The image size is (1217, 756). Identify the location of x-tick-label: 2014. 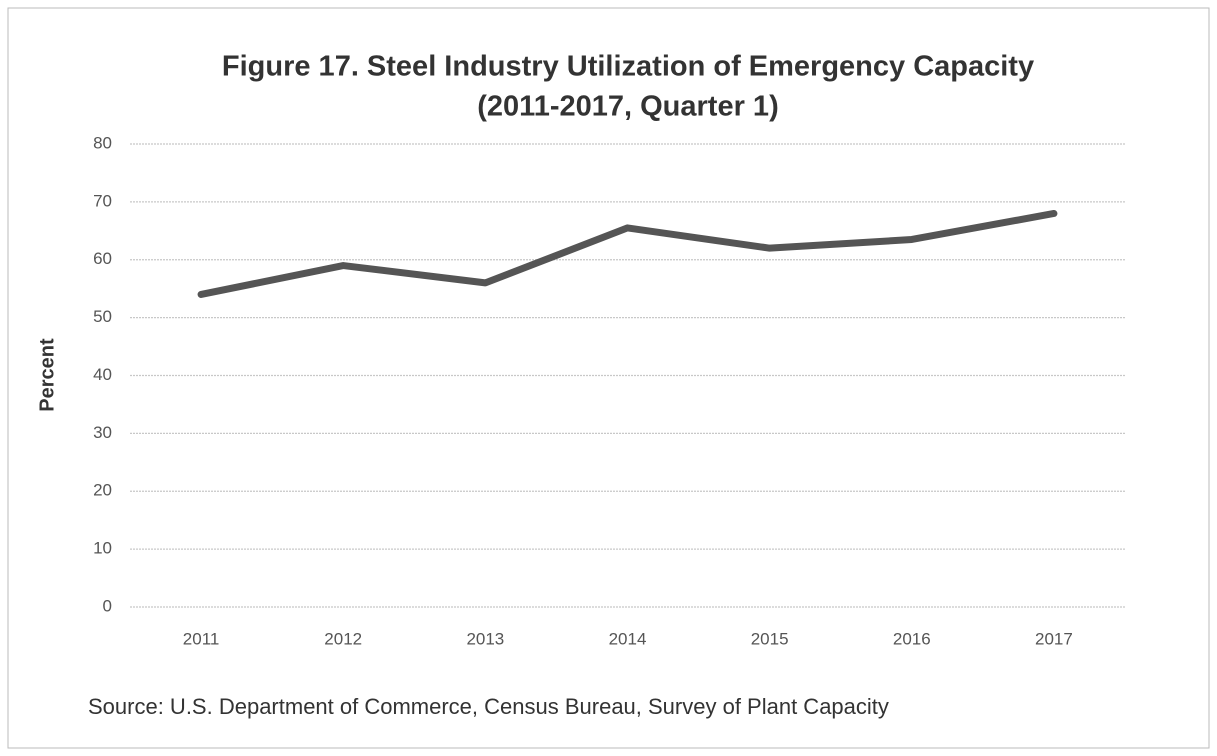
(628, 638).